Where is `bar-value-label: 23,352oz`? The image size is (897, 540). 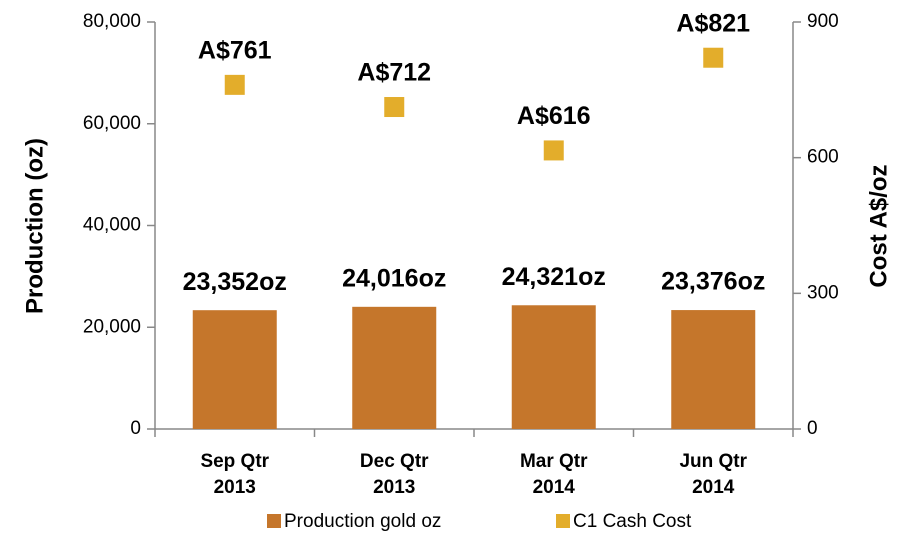 bar-value-label: 23,352oz is located at coordinates (235, 282).